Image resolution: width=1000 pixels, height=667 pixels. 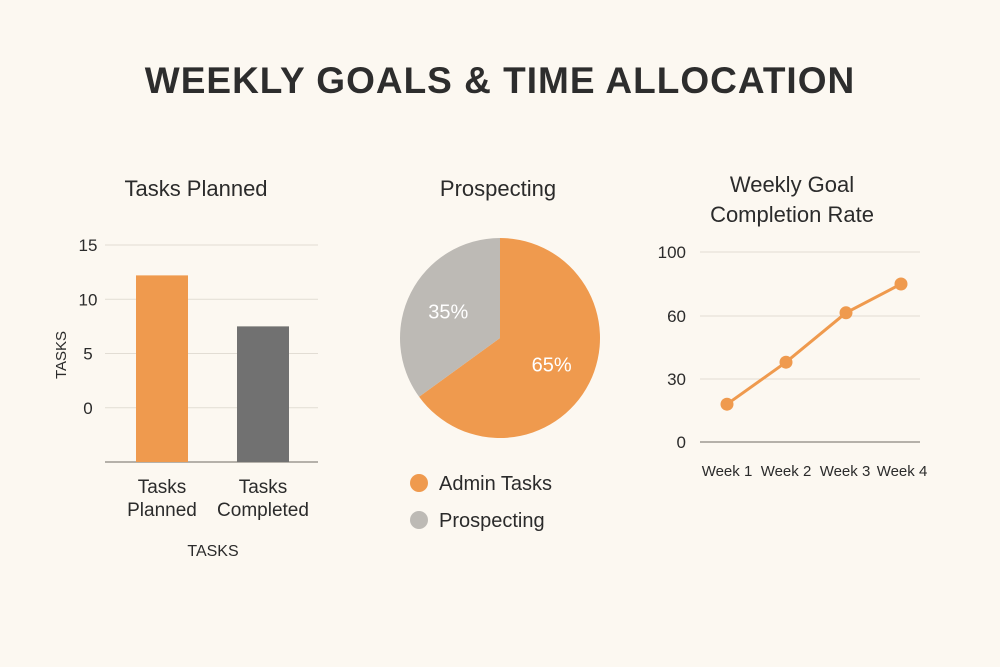 What do you see at coordinates (727, 471) in the screenshot?
I see `line-xtick-label: Week 1` at bounding box center [727, 471].